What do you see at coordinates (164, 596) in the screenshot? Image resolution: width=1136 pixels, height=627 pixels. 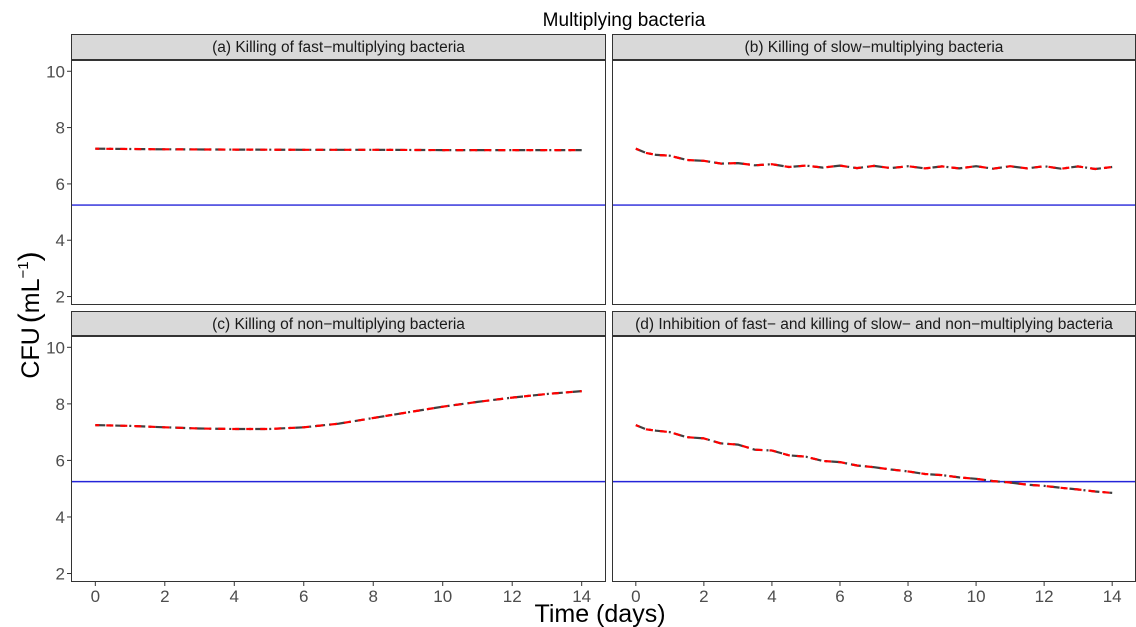 I see `panel-c-x-tick-label: 2` at bounding box center [164, 596].